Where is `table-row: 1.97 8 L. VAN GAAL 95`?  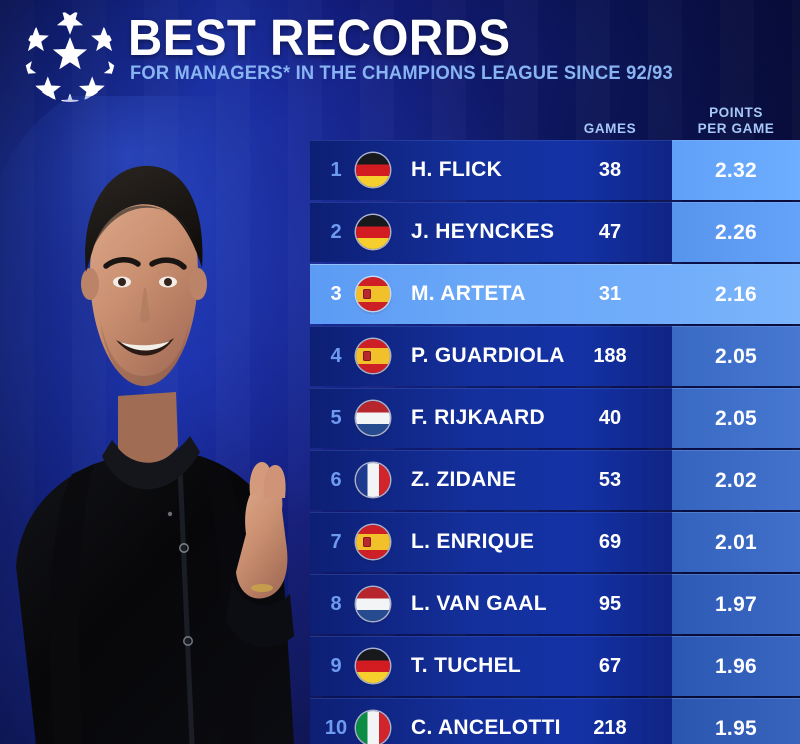
table-row: 1.97 8 L. VAN GAAL 95 is located at coordinates (555, 604).